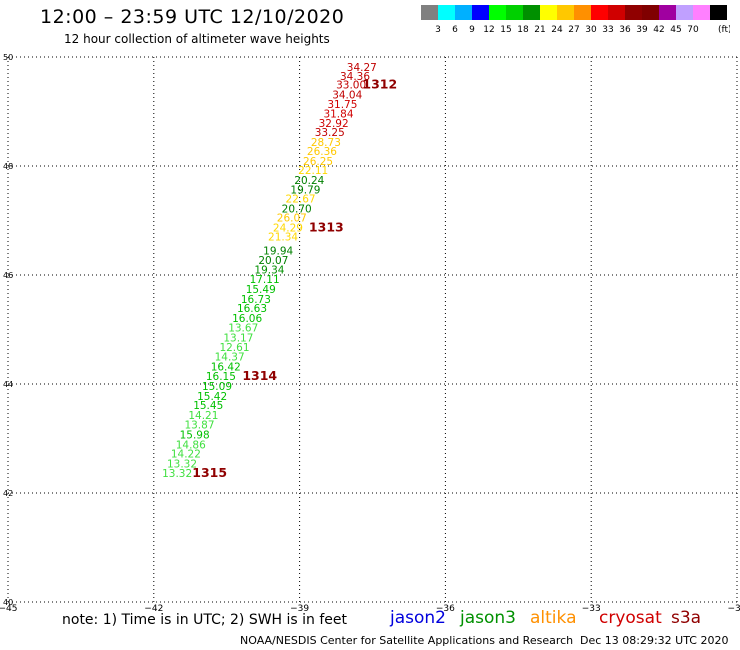 The width and height of the screenshot is (740, 650). Describe the element at coordinates (488, 30) in the screenshot. I see `scale-tick-label: 12` at that location.